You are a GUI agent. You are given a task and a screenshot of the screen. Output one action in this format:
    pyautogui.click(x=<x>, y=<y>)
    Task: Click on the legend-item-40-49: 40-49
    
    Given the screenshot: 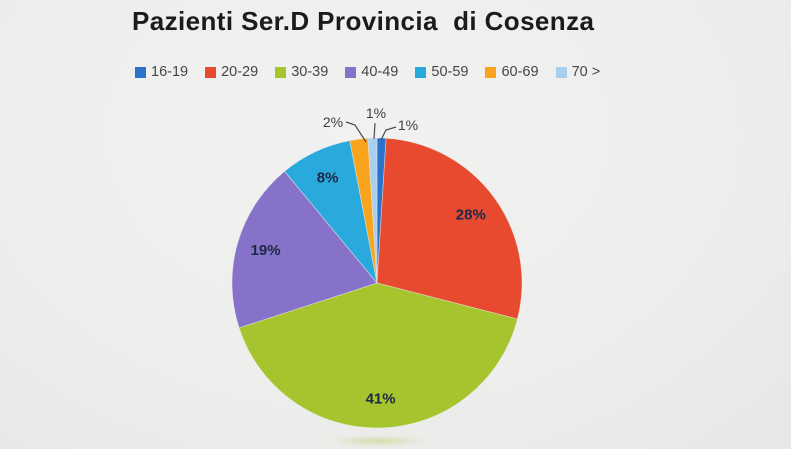 What is the action you would take?
    pyautogui.click(x=371, y=72)
    